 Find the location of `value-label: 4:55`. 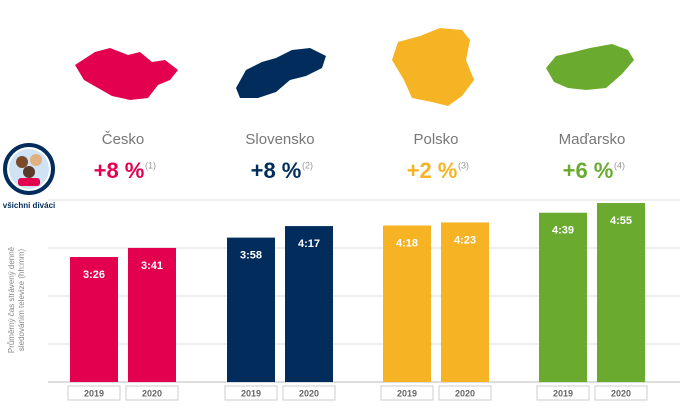

value-label: 4:55 is located at coordinates (621, 221).